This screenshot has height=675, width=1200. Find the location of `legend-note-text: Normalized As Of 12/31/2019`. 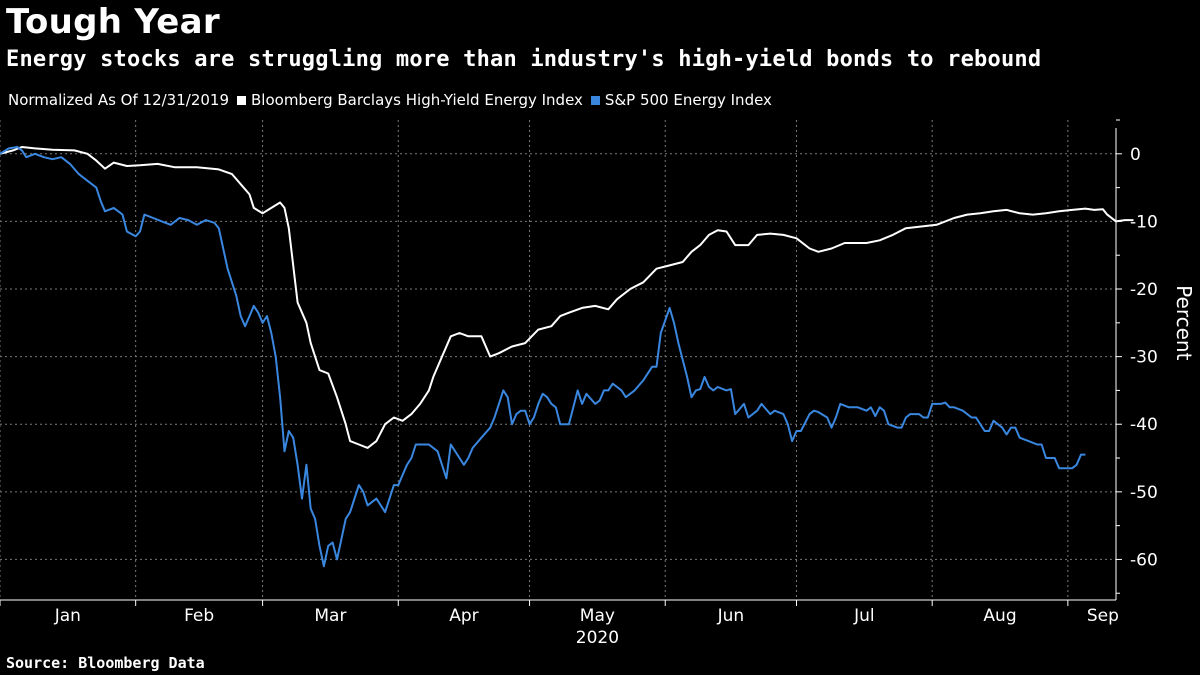

legend-note-text: Normalized As Of 12/31/2019 is located at coordinates (118, 100).